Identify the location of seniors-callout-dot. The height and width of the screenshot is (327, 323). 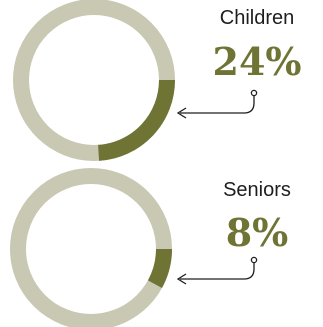
(254, 260).